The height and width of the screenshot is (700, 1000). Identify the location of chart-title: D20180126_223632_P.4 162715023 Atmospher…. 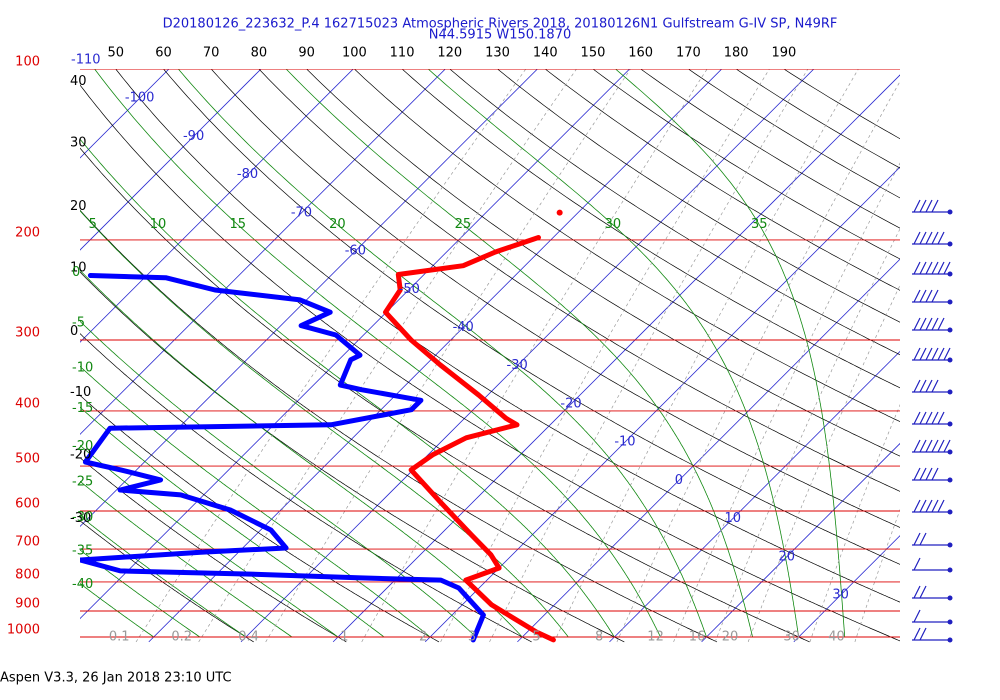
(500, 24).